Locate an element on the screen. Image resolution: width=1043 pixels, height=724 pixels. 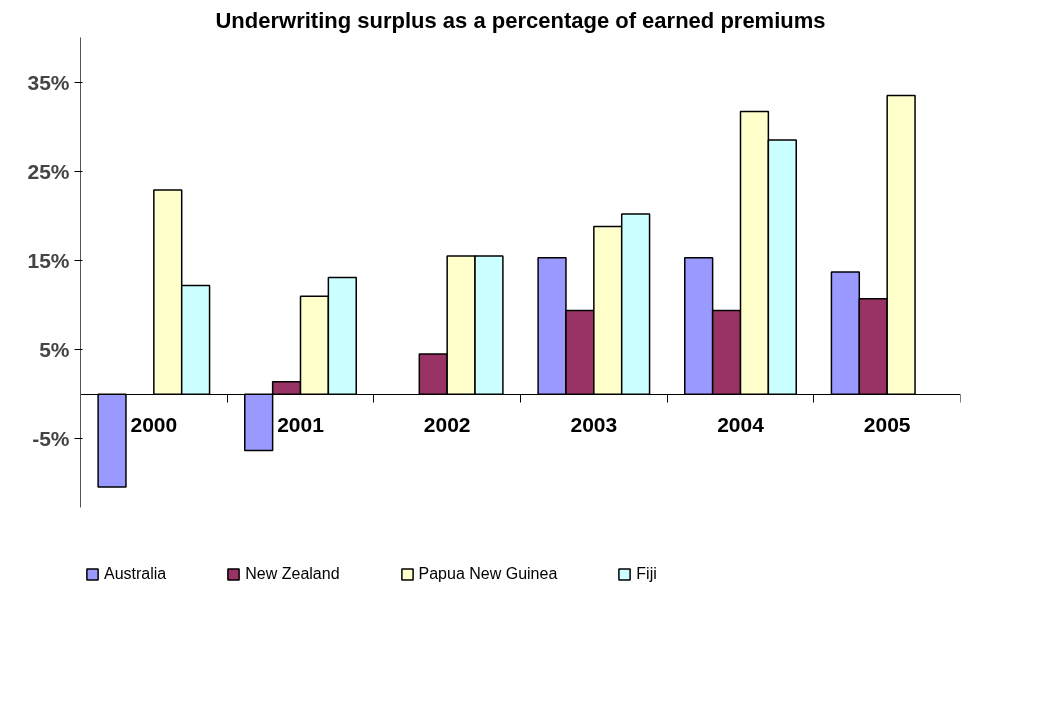
legend-label: Australia is located at coordinates (135, 574).